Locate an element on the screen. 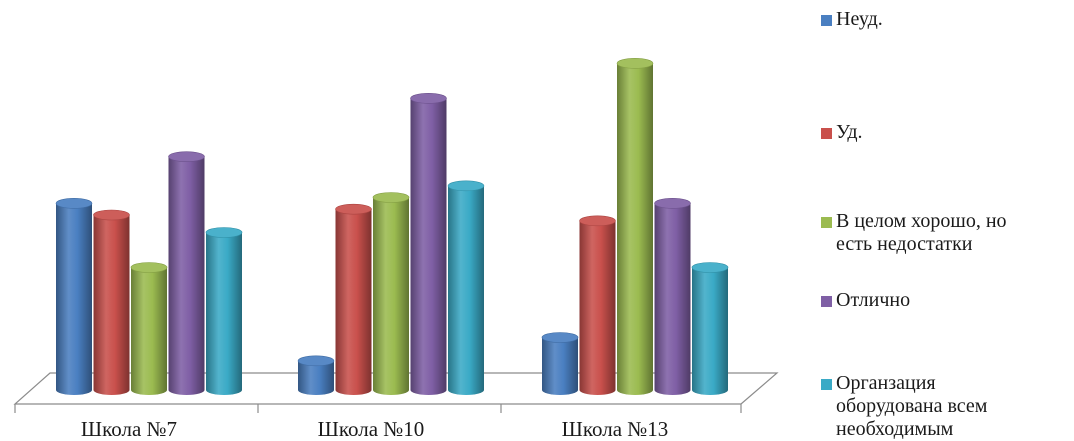 This screenshot has height=441, width=1074. legend-item: В целом хорошо, но есть недостатки is located at coordinates (946, 233).